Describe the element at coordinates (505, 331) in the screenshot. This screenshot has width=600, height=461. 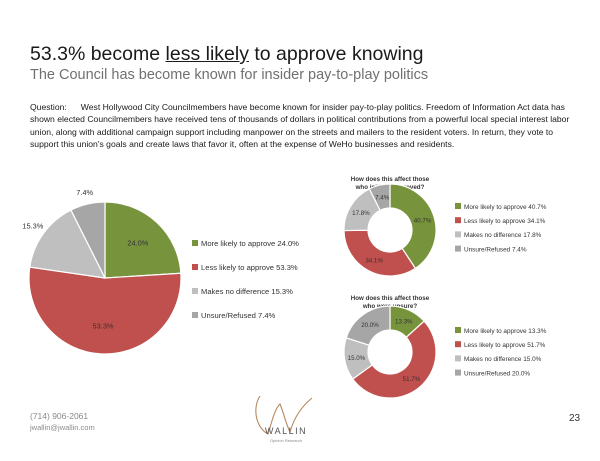
I see `legend-label-more-likely: More likely to approve 13.3%` at that location.